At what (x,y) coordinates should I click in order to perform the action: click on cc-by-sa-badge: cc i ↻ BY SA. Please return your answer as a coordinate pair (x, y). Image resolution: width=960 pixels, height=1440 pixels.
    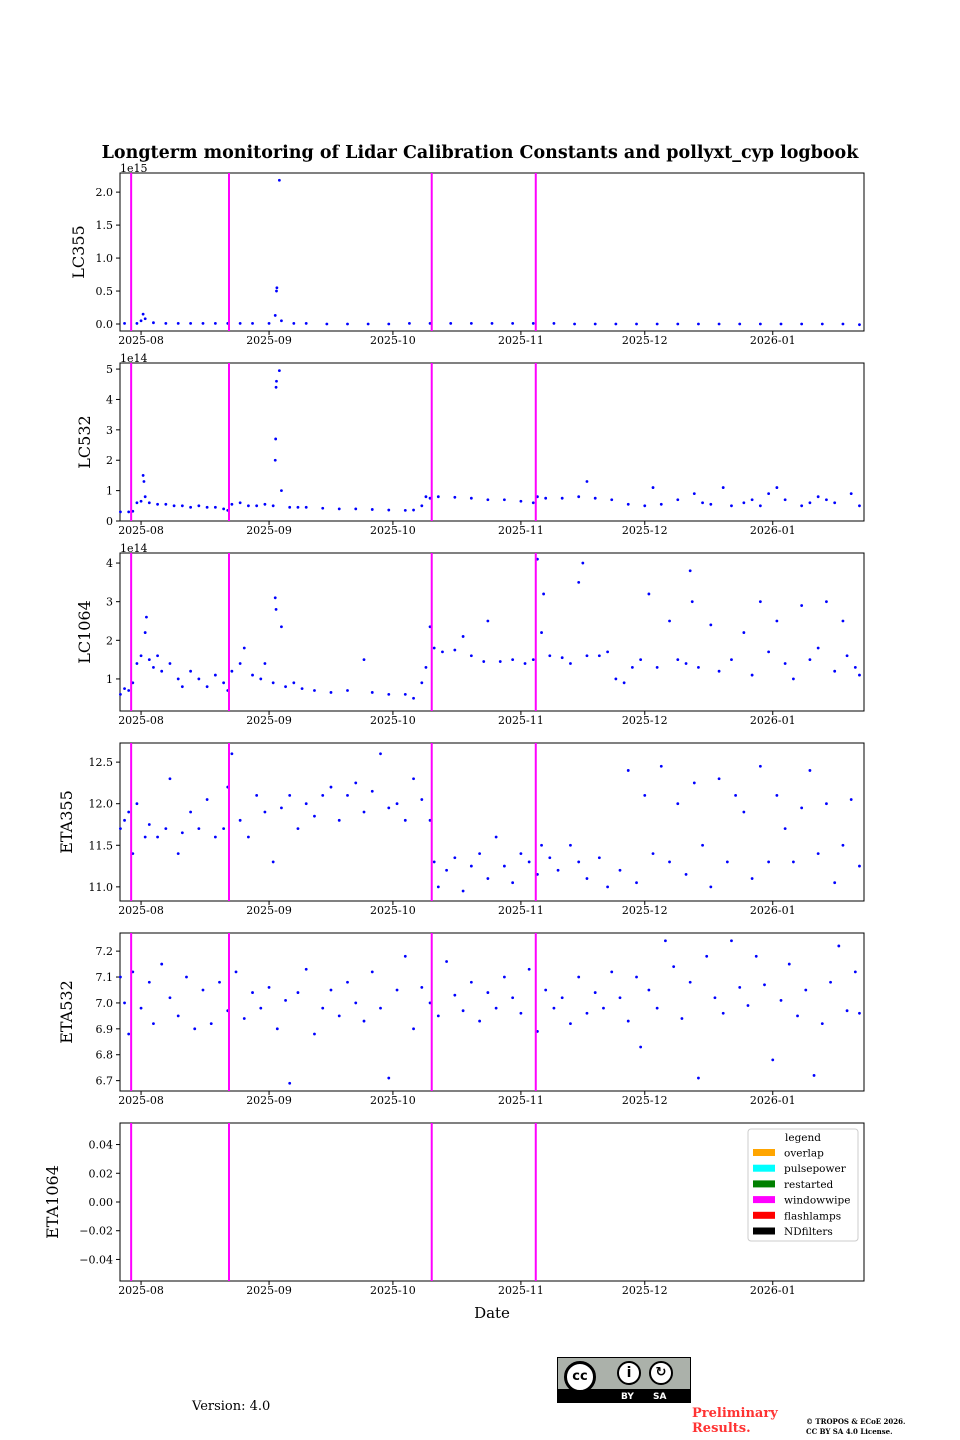
    Looking at the image, I should click on (624, 1380).